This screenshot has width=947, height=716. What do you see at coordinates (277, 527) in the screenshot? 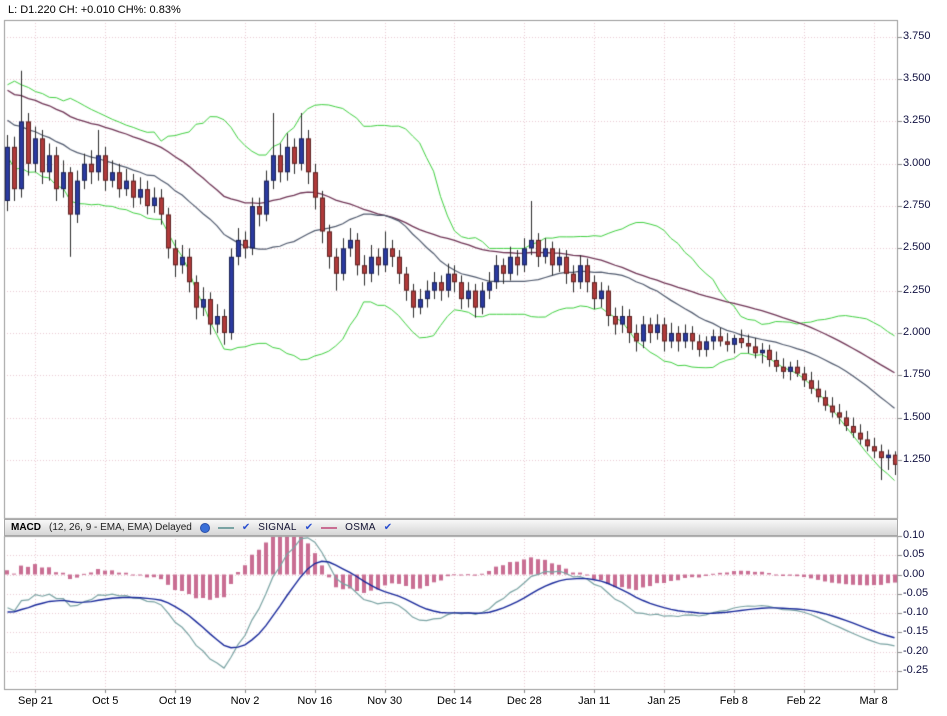
I see `signal-legend-label: SIGNAL` at bounding box center [277, 527].